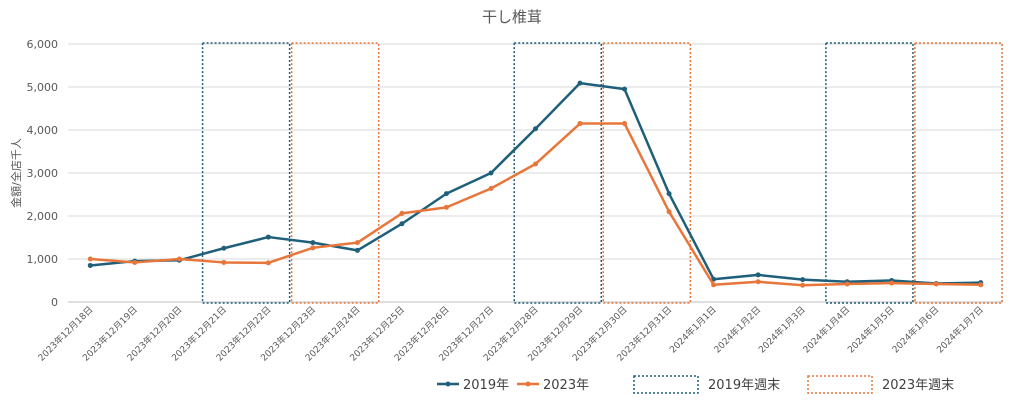 The height and width of the screenshot is (403, 1024). I want to click on y-axis-ticks: 0 1,000 2,000 3,000 4,000 5,000 6,000, so click(43, 173).